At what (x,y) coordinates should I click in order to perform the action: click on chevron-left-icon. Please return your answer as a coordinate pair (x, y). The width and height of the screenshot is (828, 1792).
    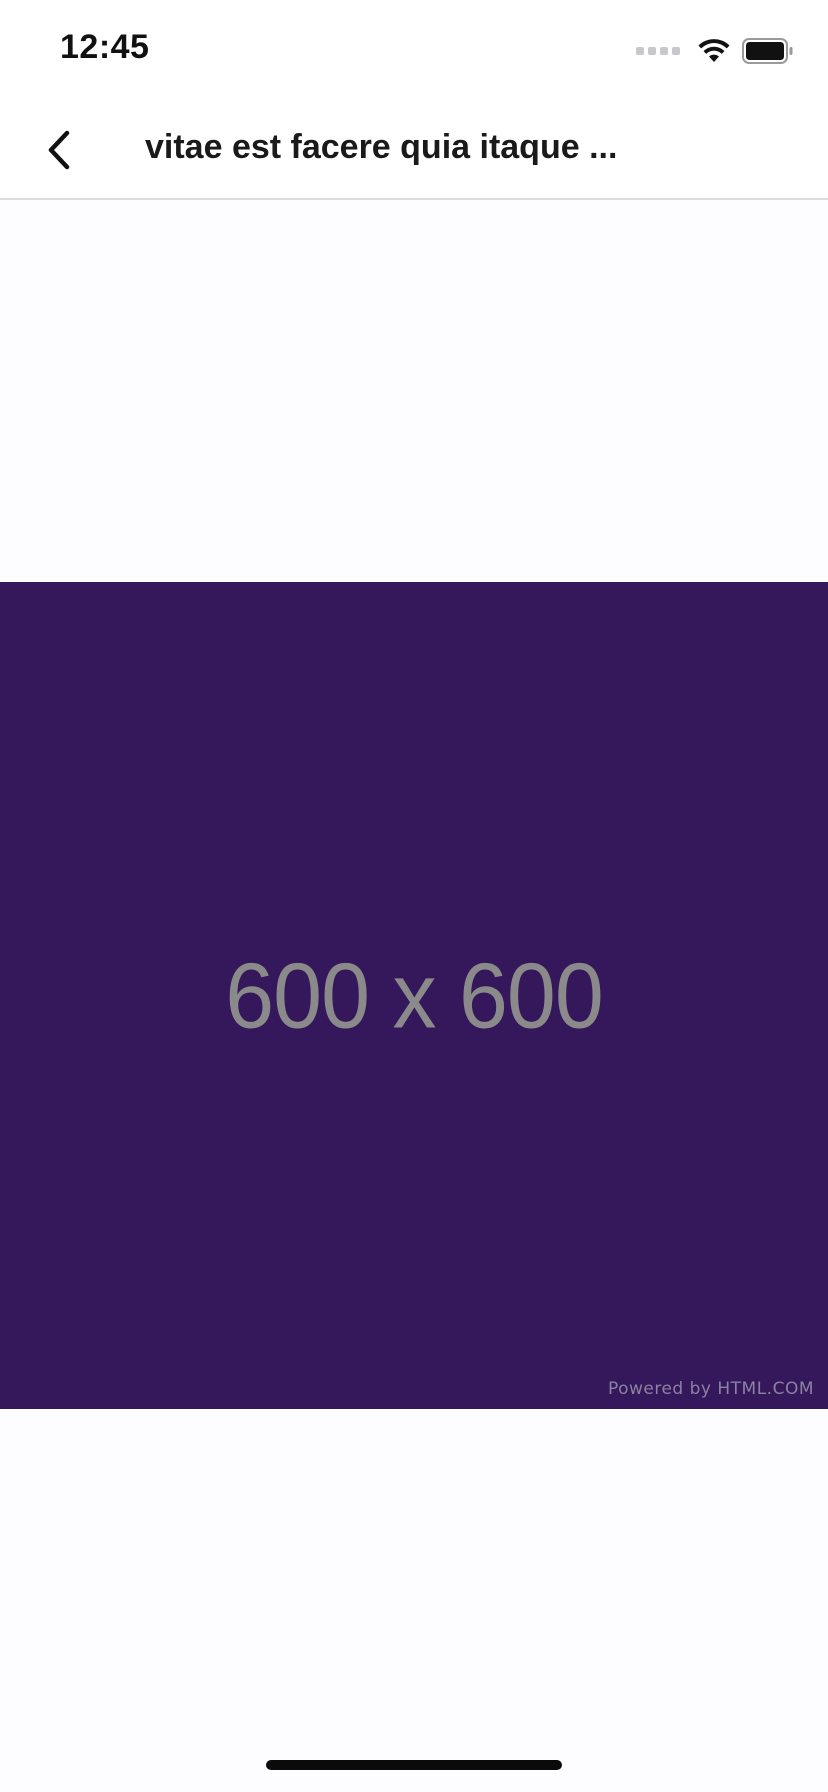
    Looking at the image, I should click on (59, 150).